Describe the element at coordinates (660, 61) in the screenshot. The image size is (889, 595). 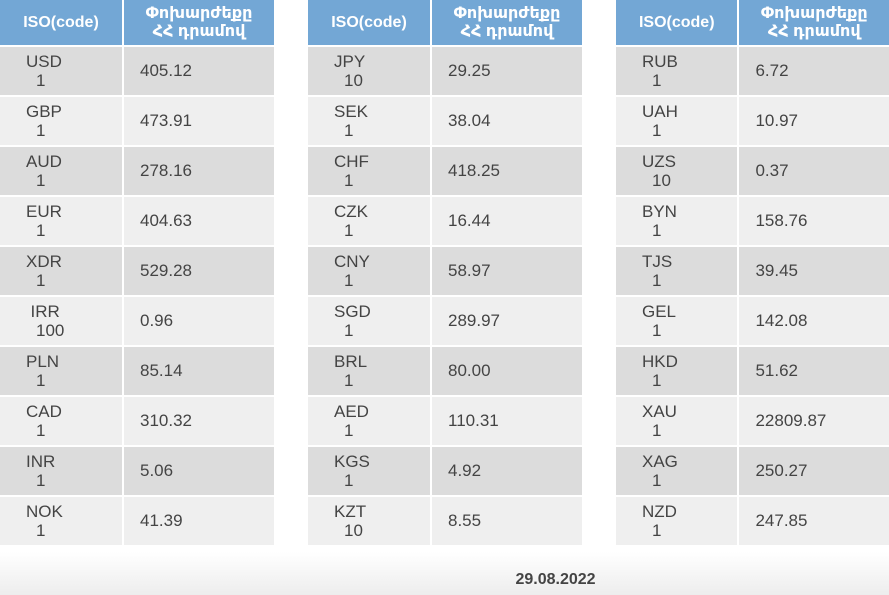
I see `currency-code: RUB` at that location.